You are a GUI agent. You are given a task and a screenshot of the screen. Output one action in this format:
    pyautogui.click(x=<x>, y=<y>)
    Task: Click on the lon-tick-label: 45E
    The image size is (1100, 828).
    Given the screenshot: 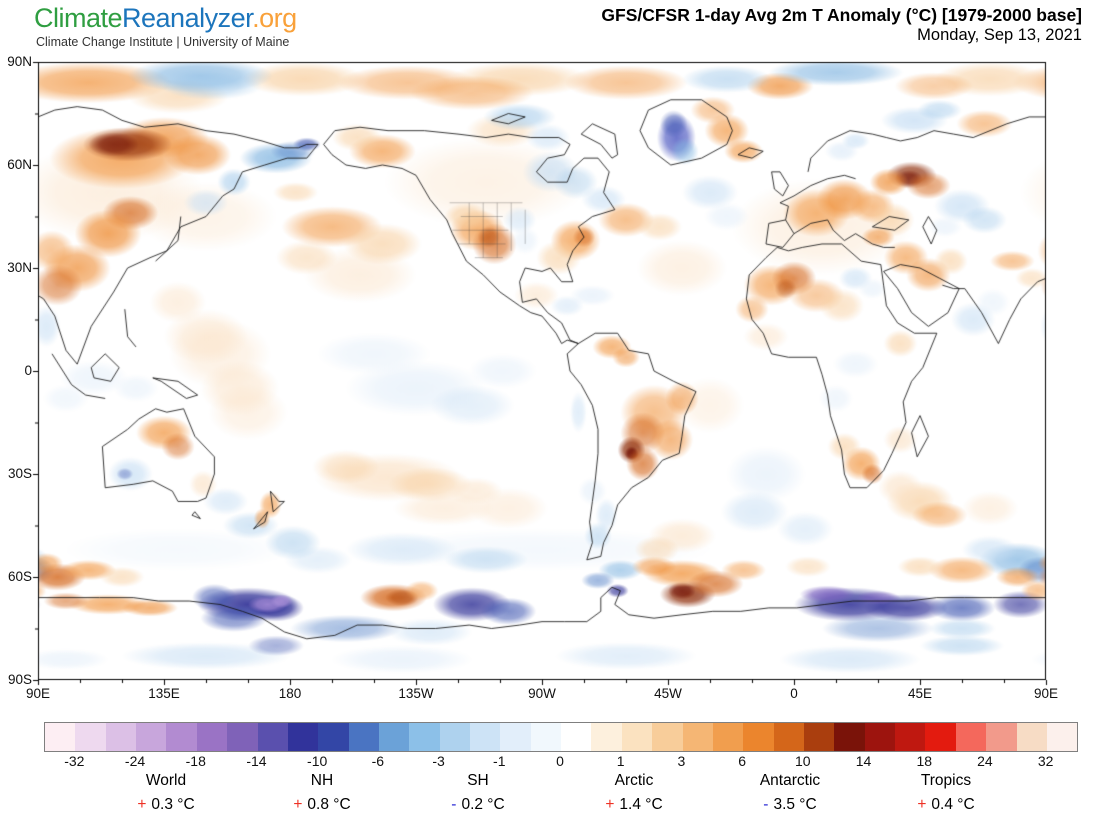 What is the action you would take?
    pyautogui.click(x=920, y=693)
    